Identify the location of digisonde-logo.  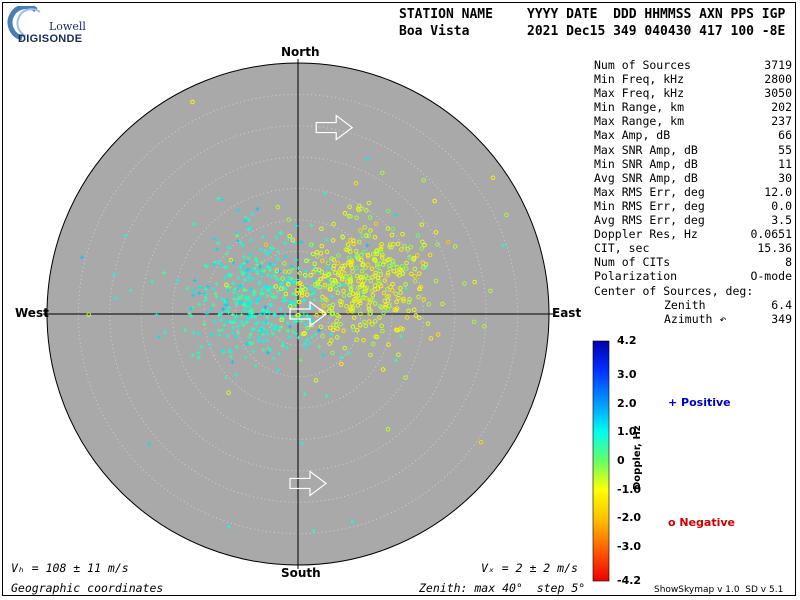
(24, 23).